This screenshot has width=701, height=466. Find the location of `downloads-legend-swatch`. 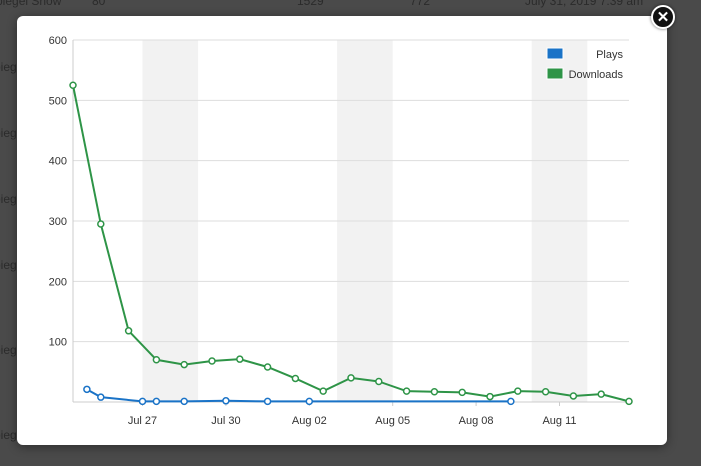

downloads-legend-swatch is located at coordinates (555, 73).